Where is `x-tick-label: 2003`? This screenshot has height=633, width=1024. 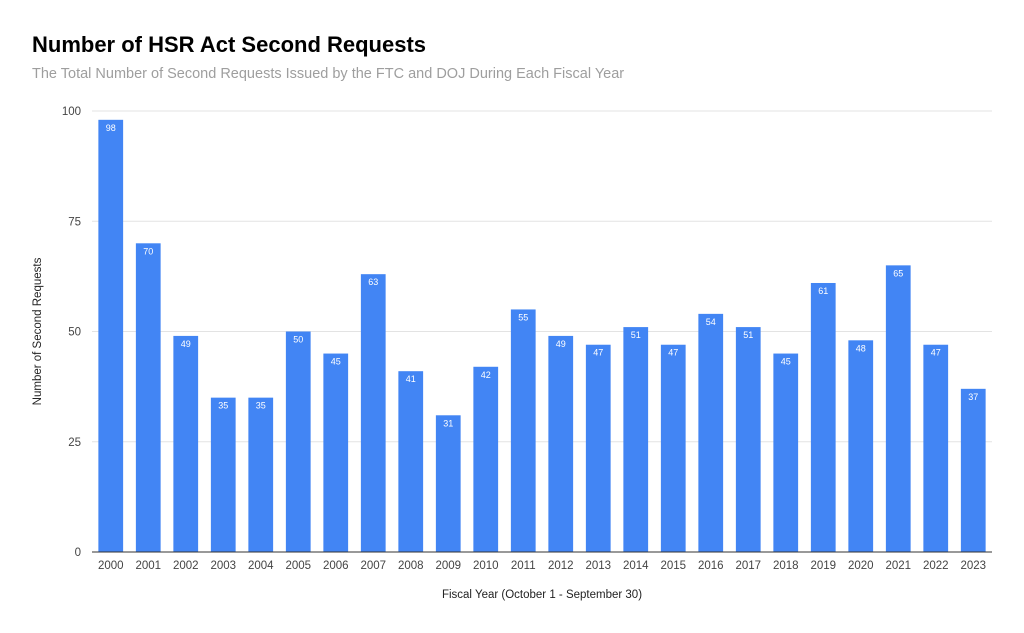 x-tick-label: 2003 is located at coordinates (223, 566).